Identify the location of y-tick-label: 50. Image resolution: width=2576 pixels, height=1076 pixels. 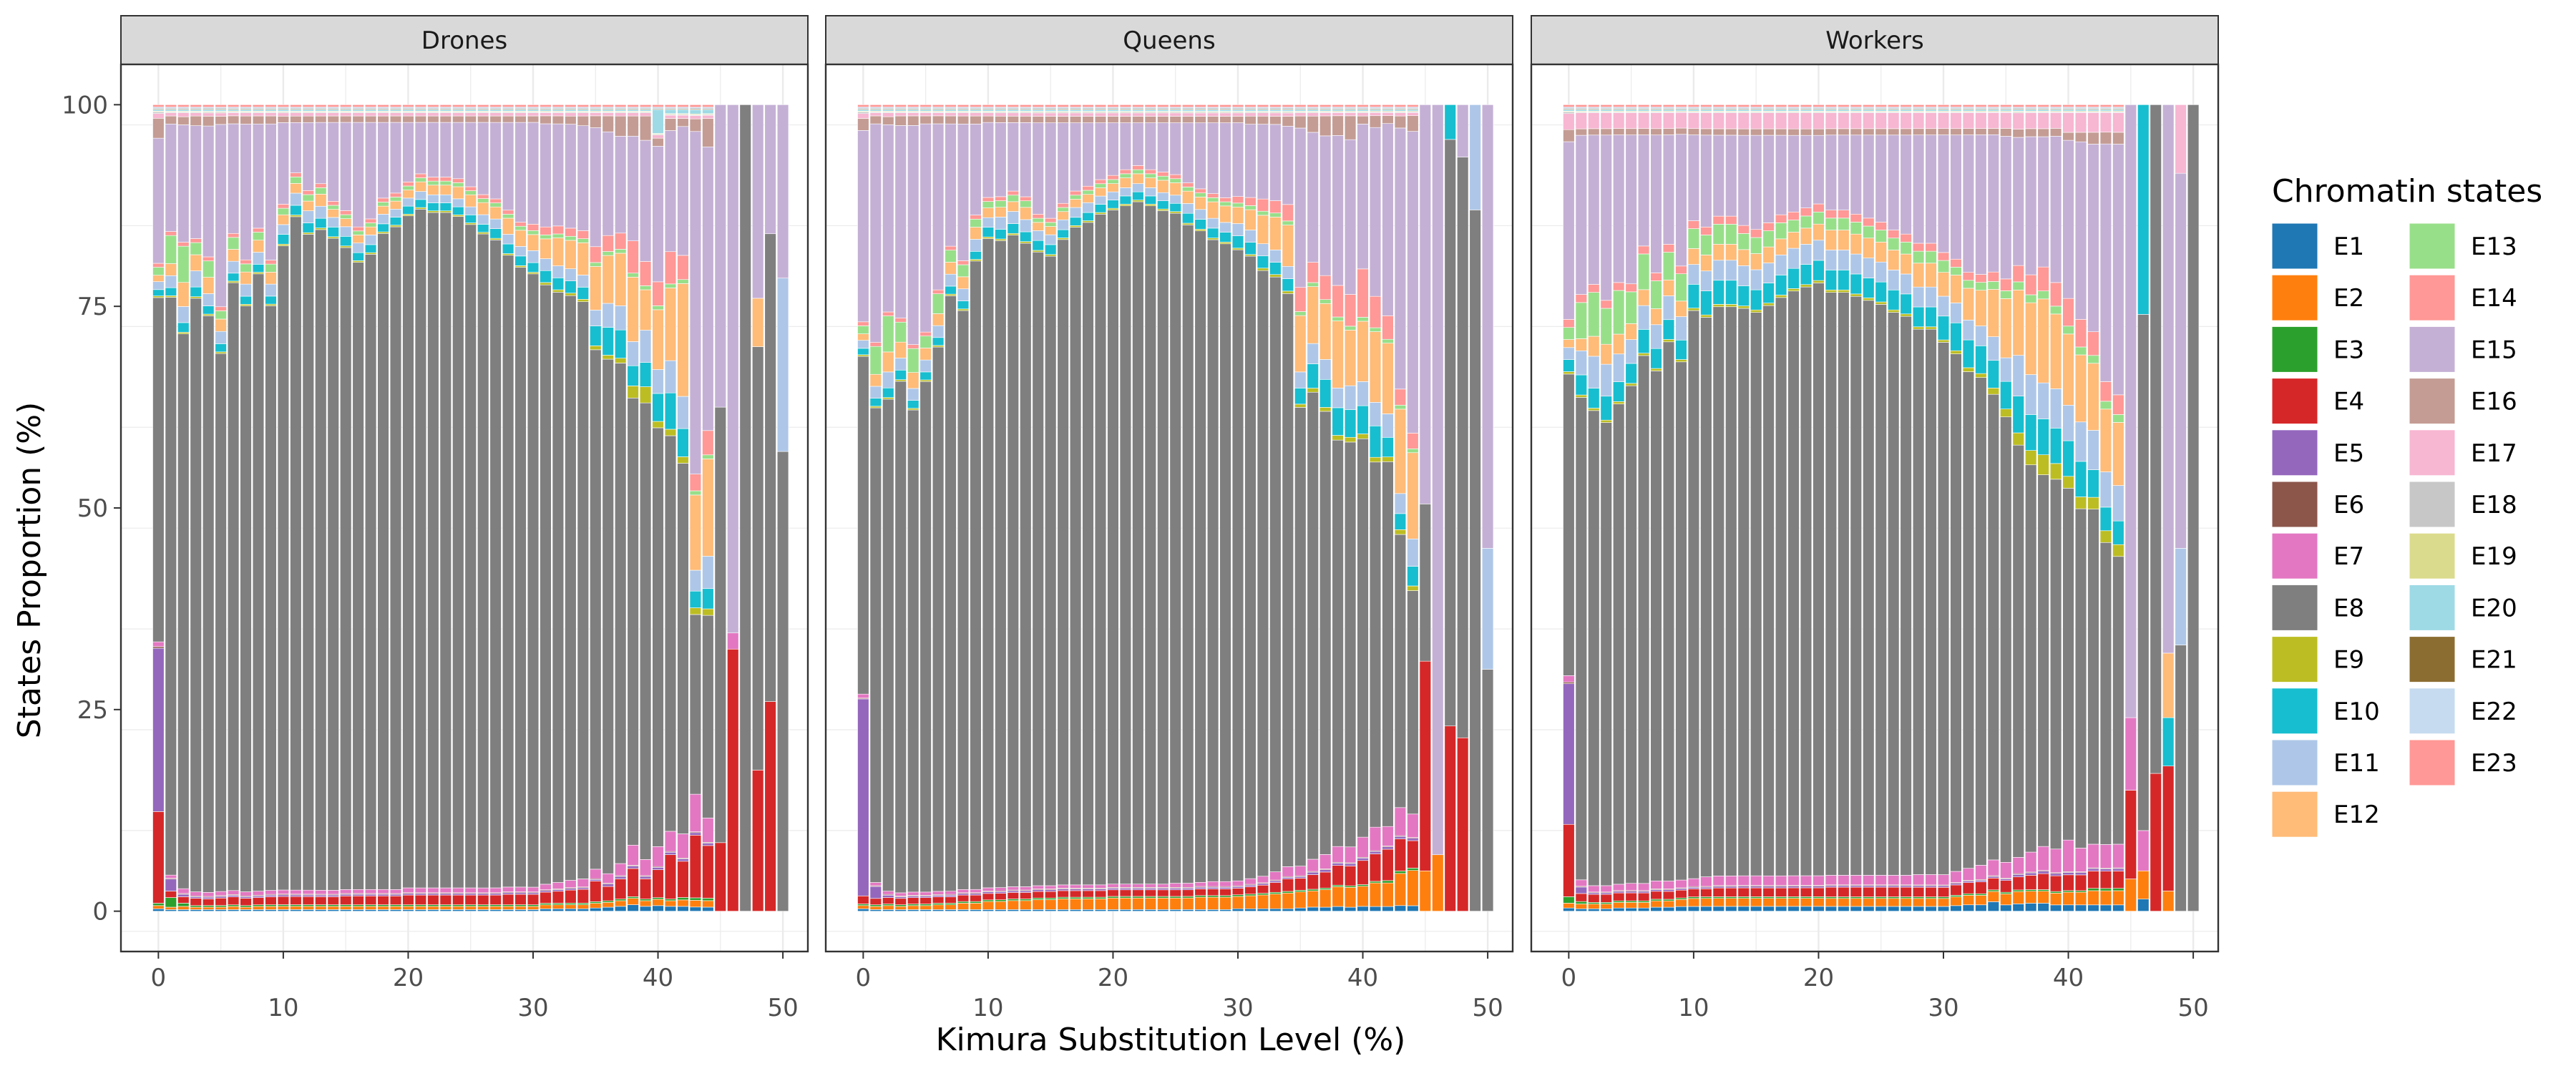
(92, 509).